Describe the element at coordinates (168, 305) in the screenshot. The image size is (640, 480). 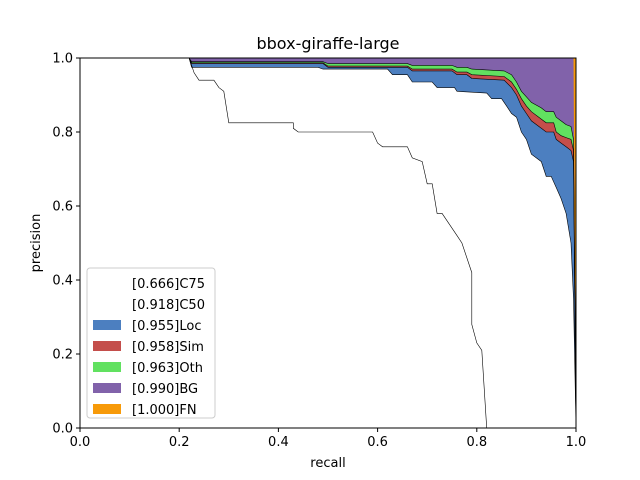
I see `legend-label: [0.918]C50` at that location.